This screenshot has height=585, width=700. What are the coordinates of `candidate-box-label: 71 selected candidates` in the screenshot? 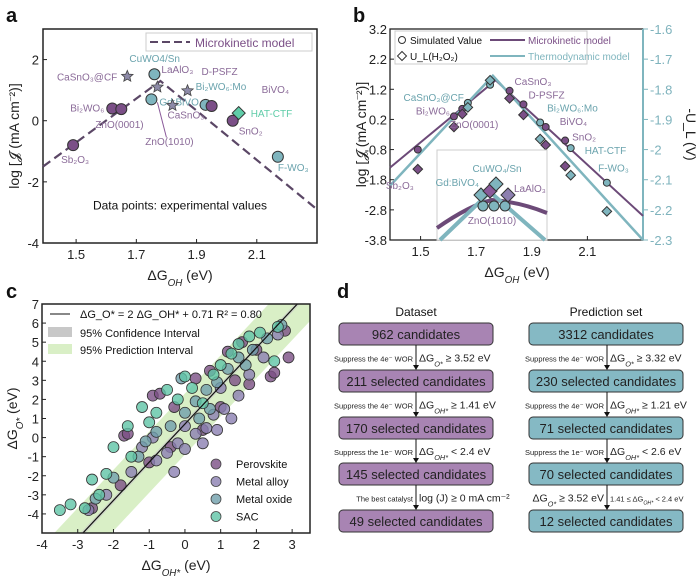 It's located at (606, 428).